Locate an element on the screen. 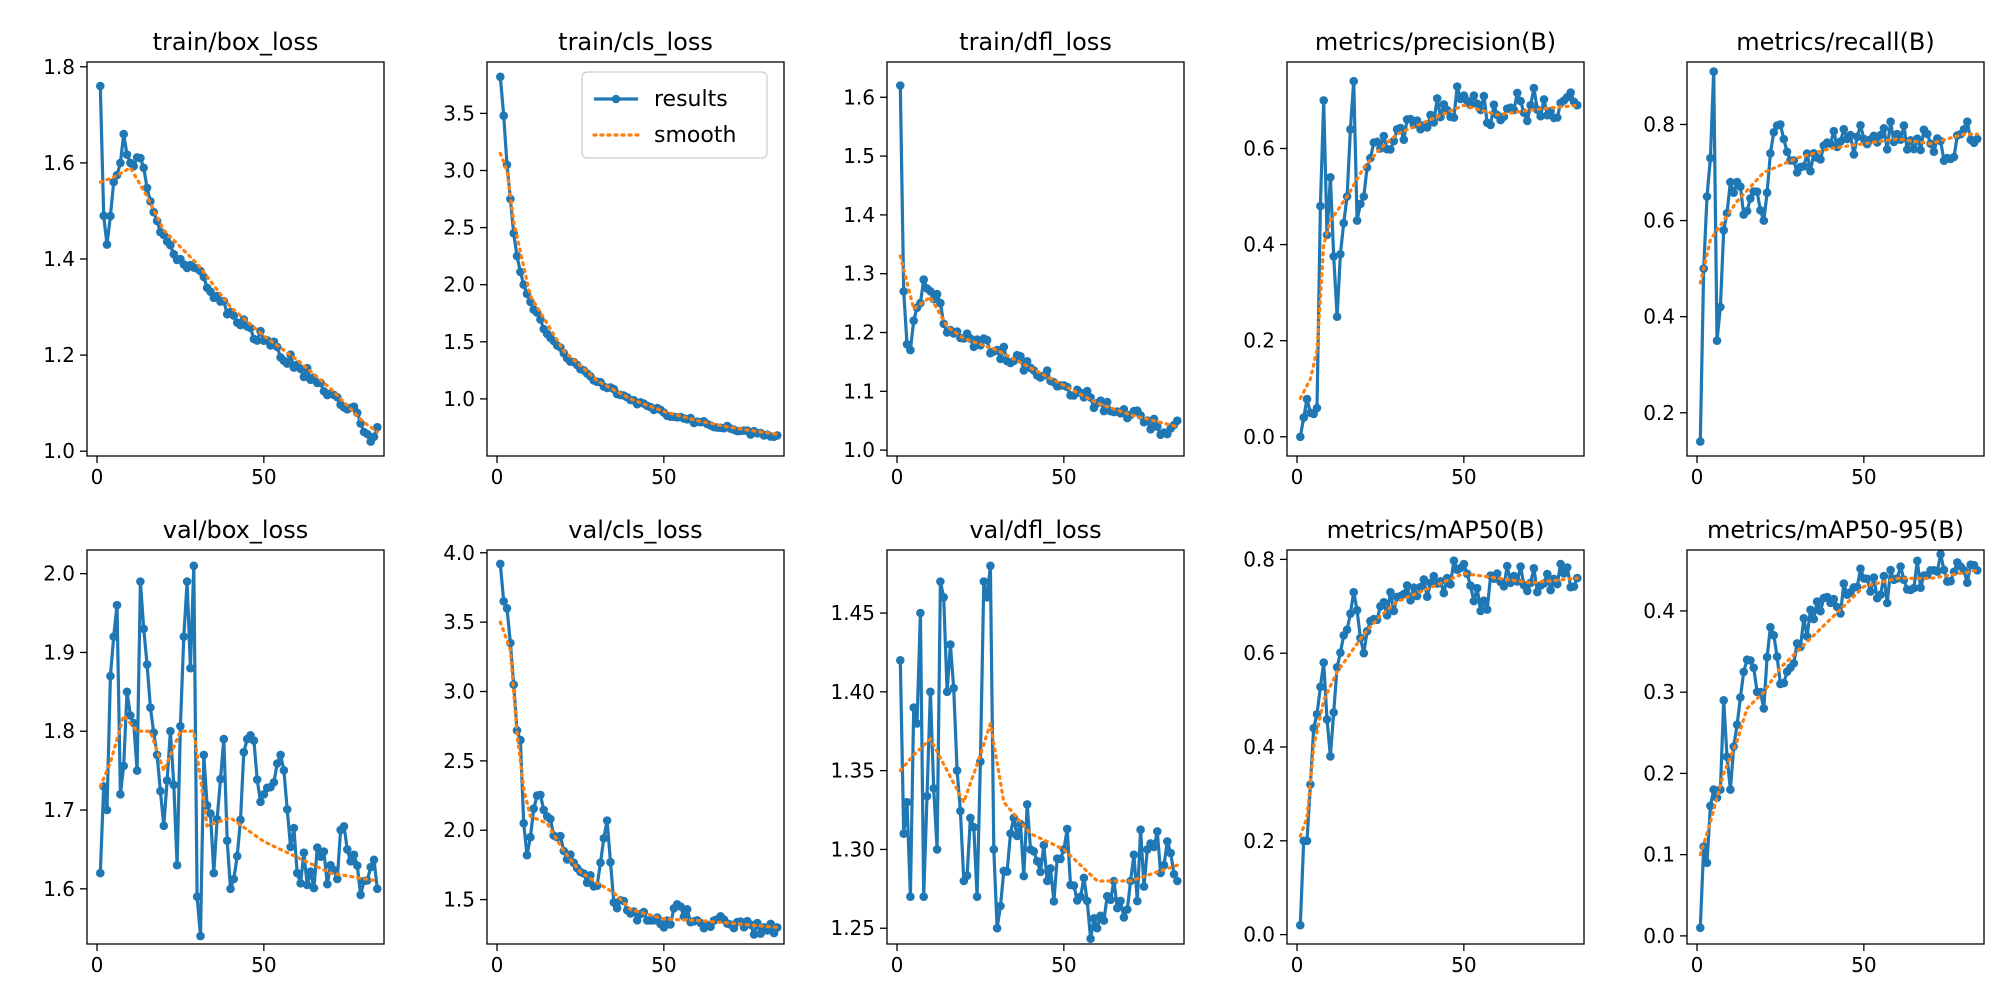  y-tick-label: 0.8 is located at coordinates (1659, 124).